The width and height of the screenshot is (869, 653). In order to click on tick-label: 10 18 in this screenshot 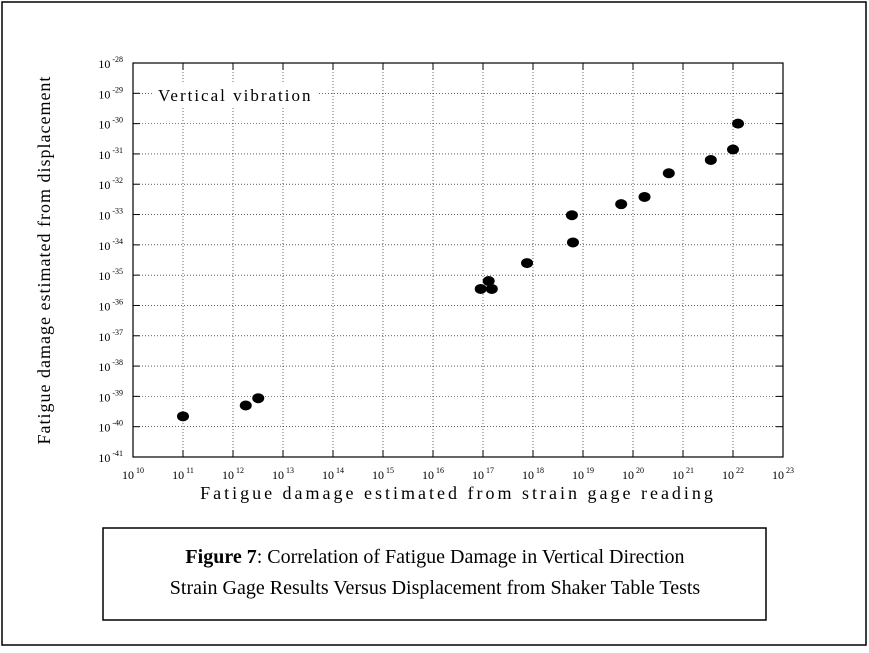, I will do `click(533, 474)`.